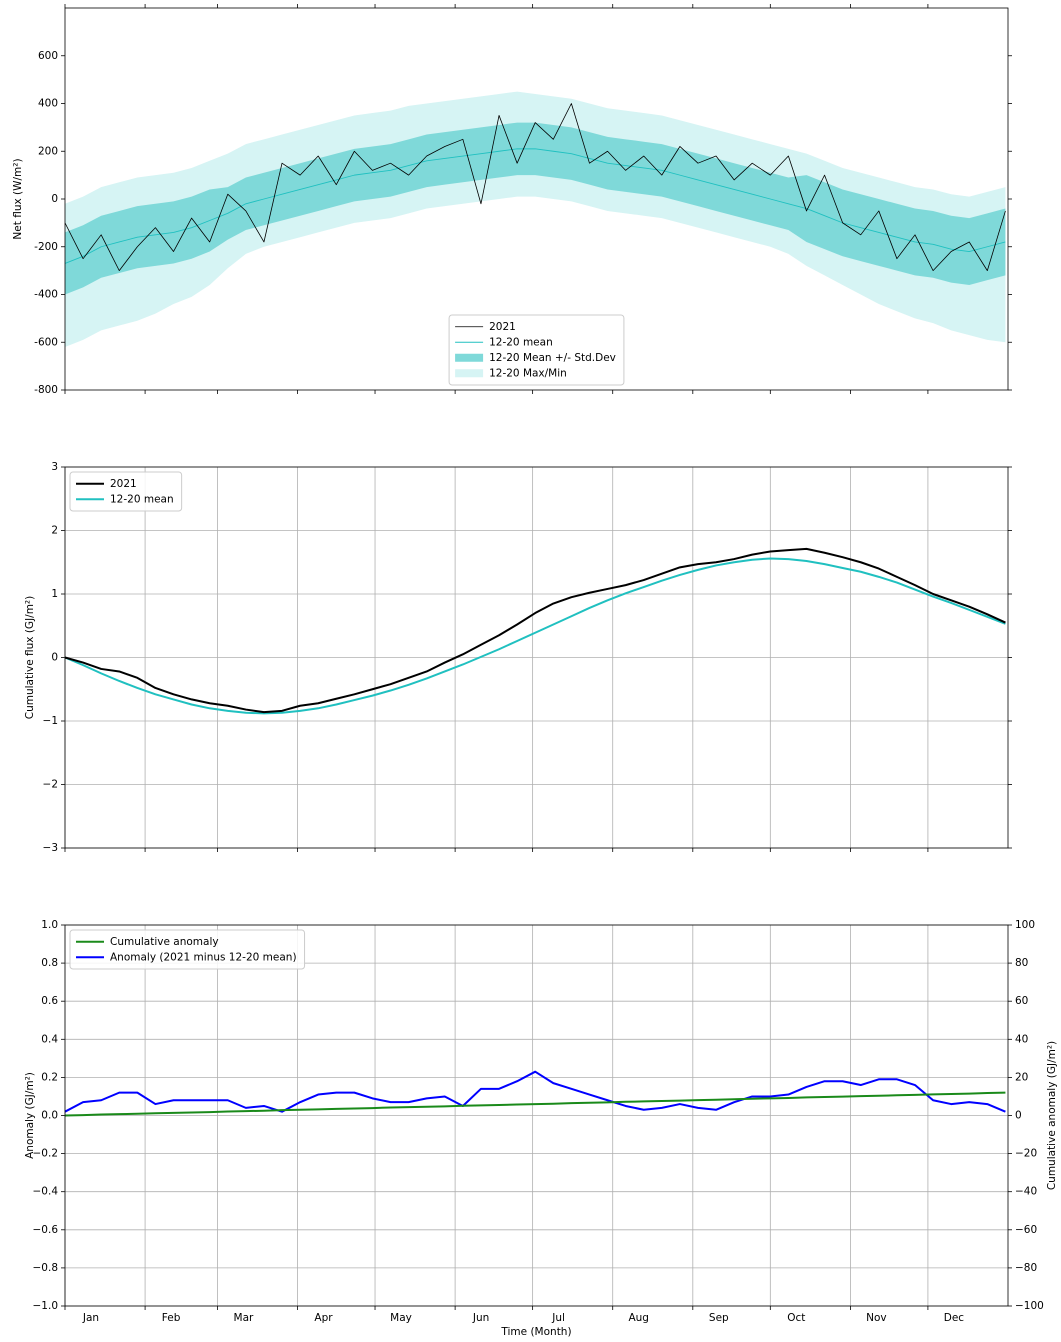 Image resolution: width=1061 pixels, height=1342 pixels. Describe the element at coordinates (48, 104) in the screenshot. I see `y-tick-label: 400` at that location.